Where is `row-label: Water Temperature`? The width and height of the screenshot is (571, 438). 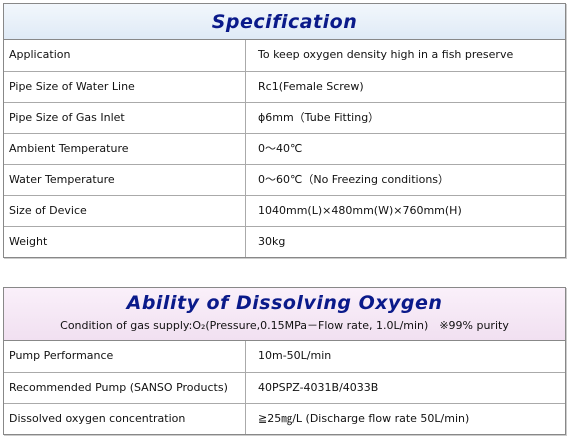
row-label: Water Temperature is located at coordinates (125, 180).